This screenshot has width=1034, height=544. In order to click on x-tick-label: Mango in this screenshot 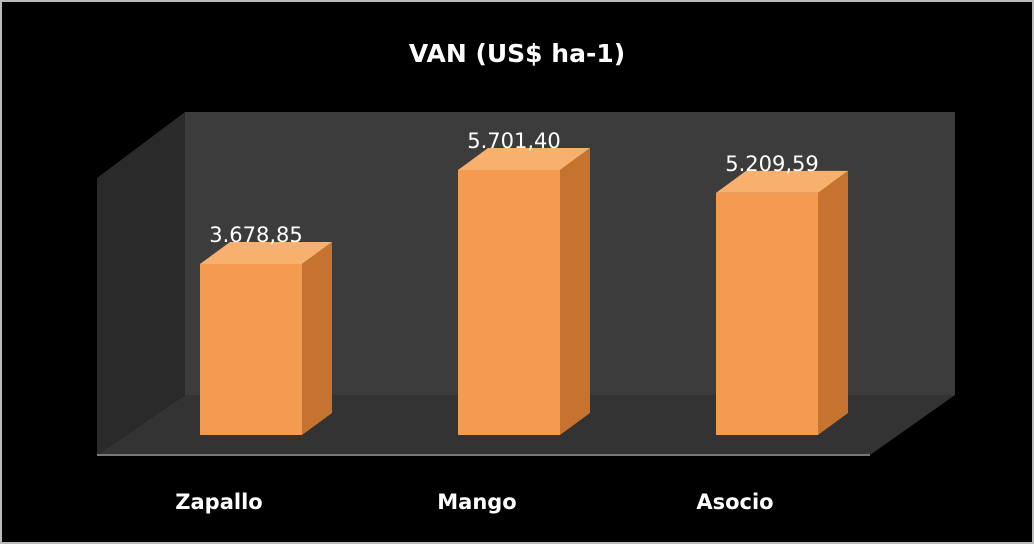, I will do `click(476, 502)`.